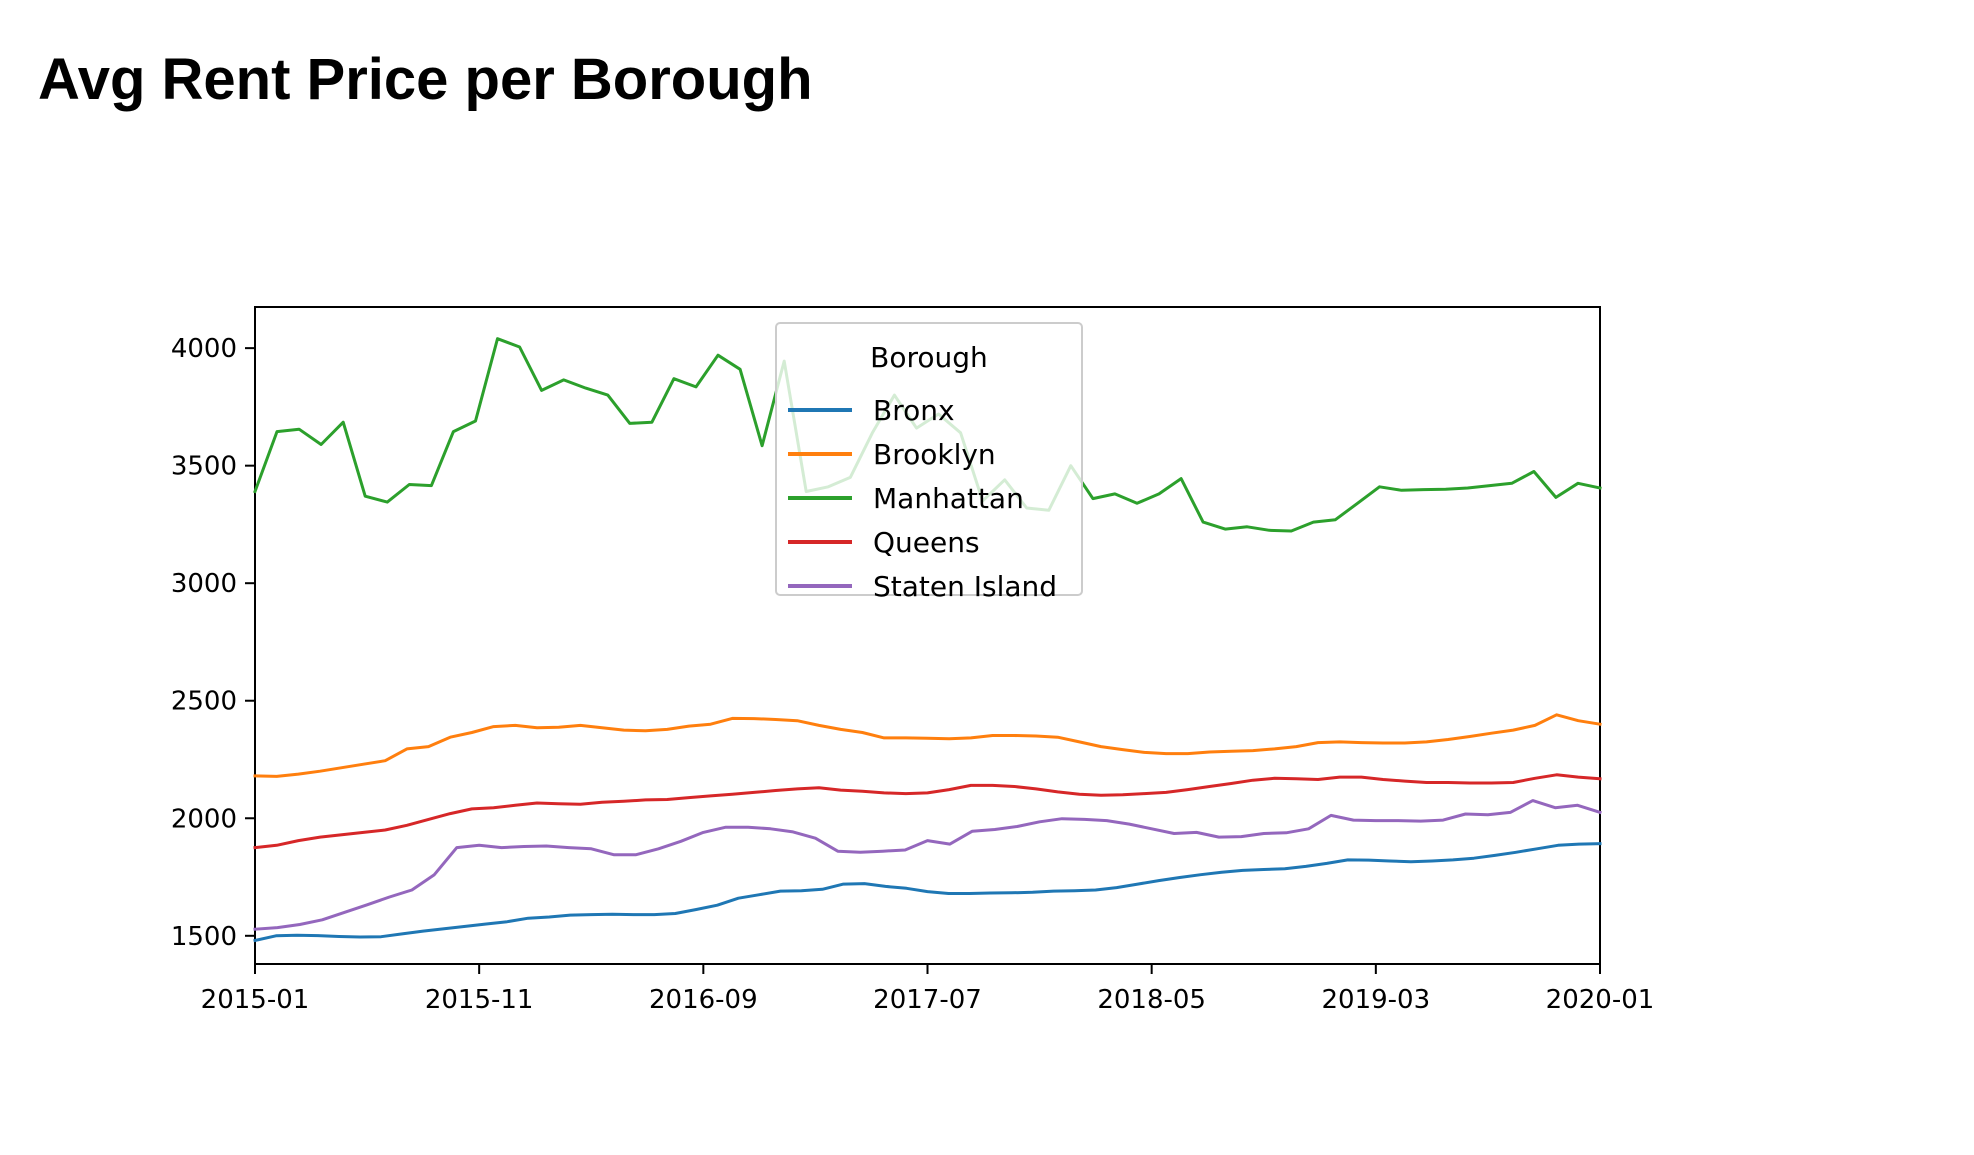 The width and height of the screenshot is (1974, 1155). I want to click on y-tick-label: 2000, so click(204, 819).